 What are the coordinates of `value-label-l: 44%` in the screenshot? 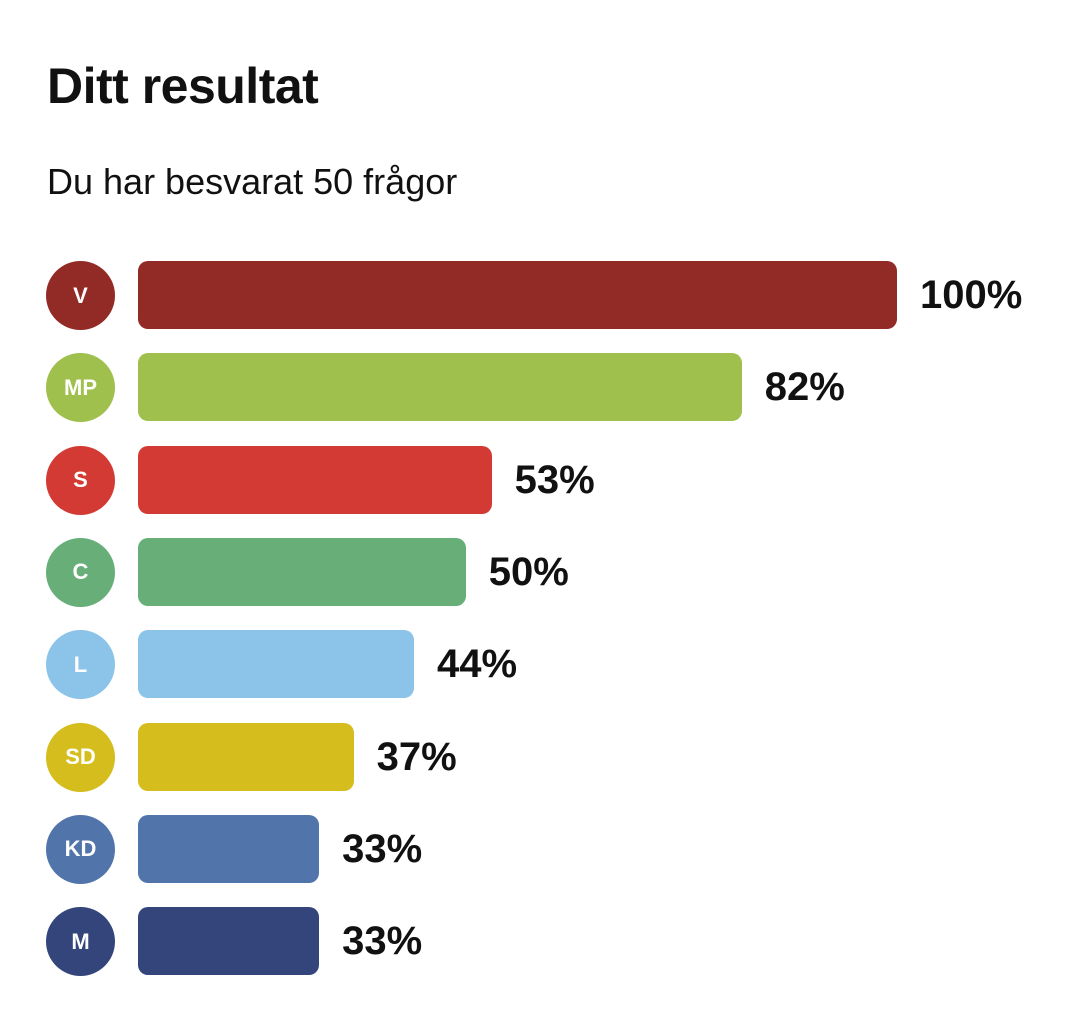 It's located at (477, 664).